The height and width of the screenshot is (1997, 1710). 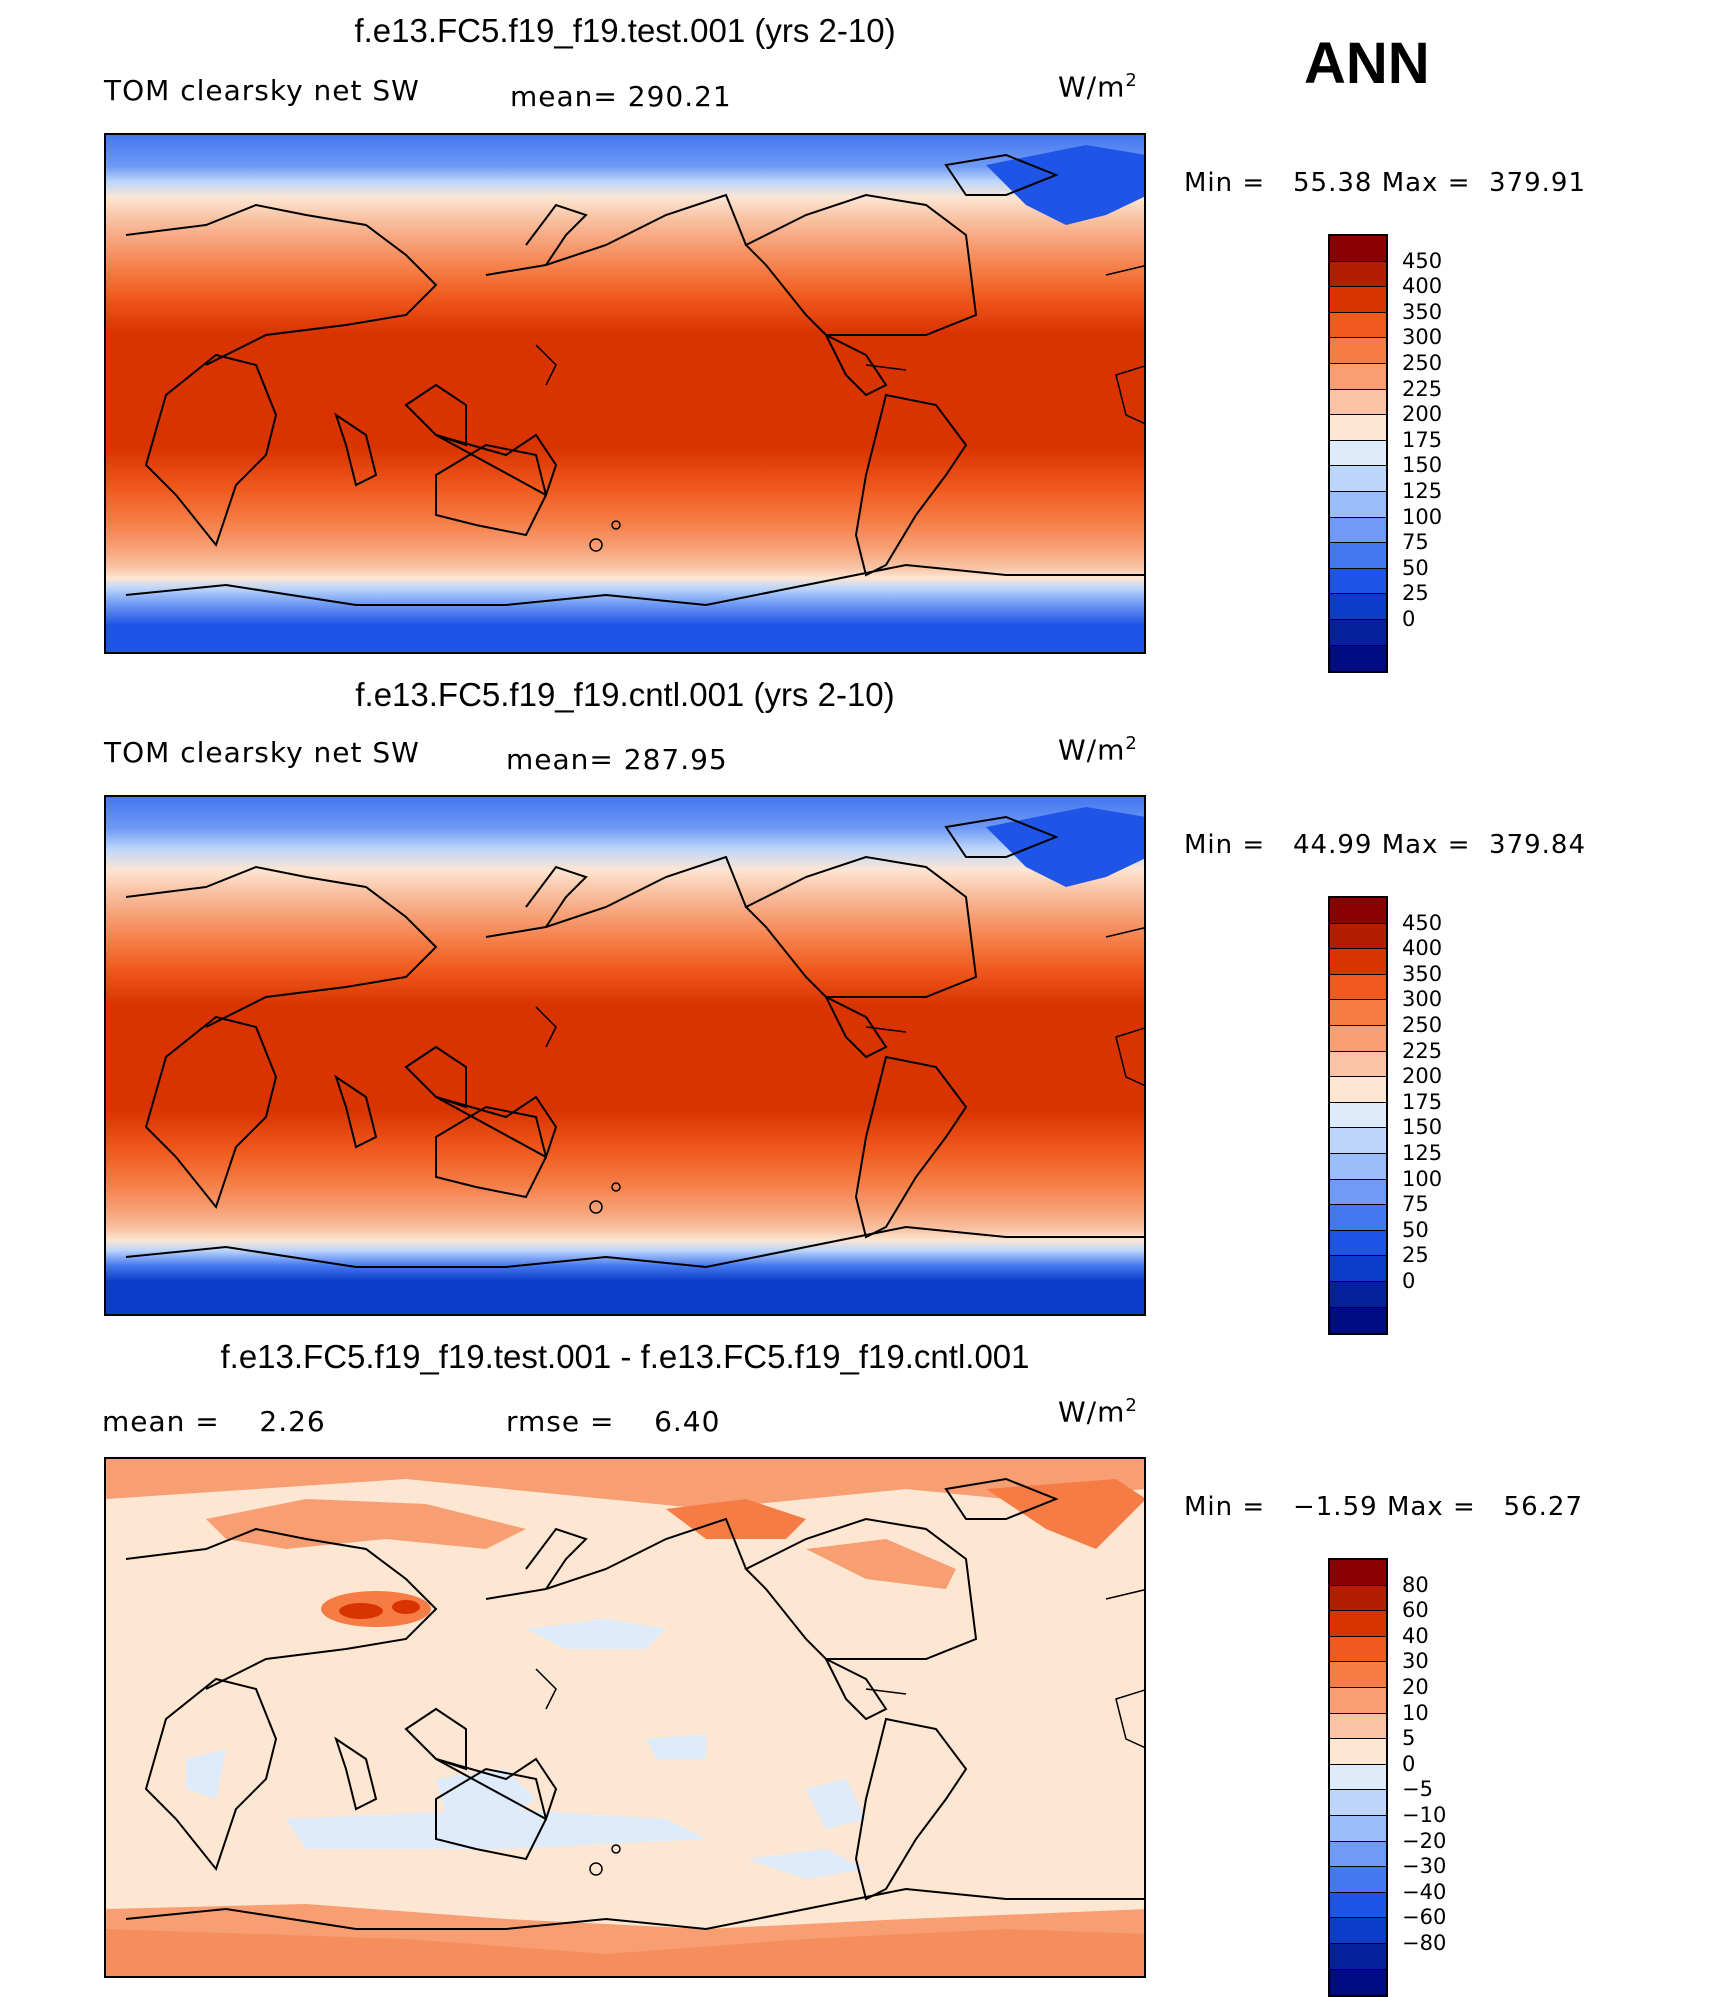 I want to click on panel-diff-minmax: Min = −1.59 Max = 56.27, so click(x=1383, y=1507).